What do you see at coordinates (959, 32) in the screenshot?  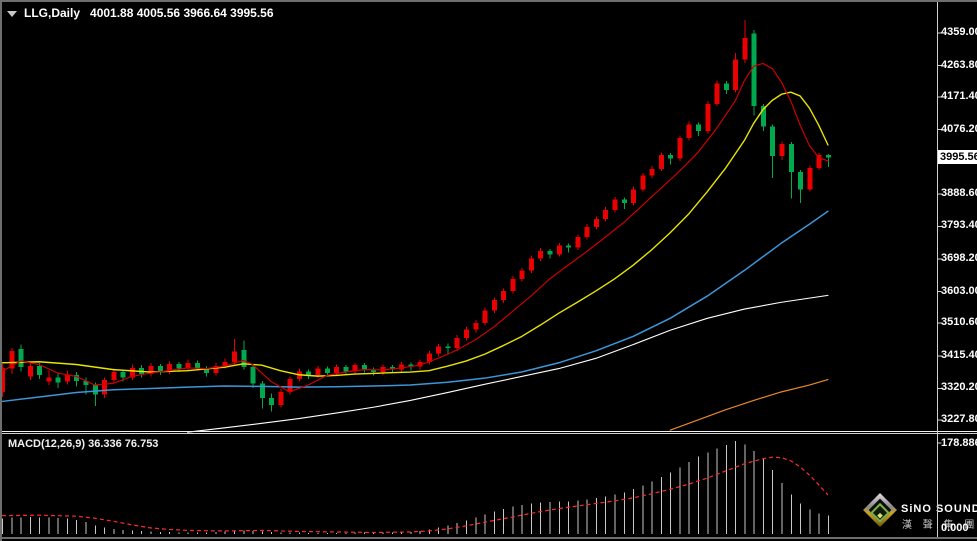 I see `price-tick-label: 4359.00` at bounding box center [959, 32].